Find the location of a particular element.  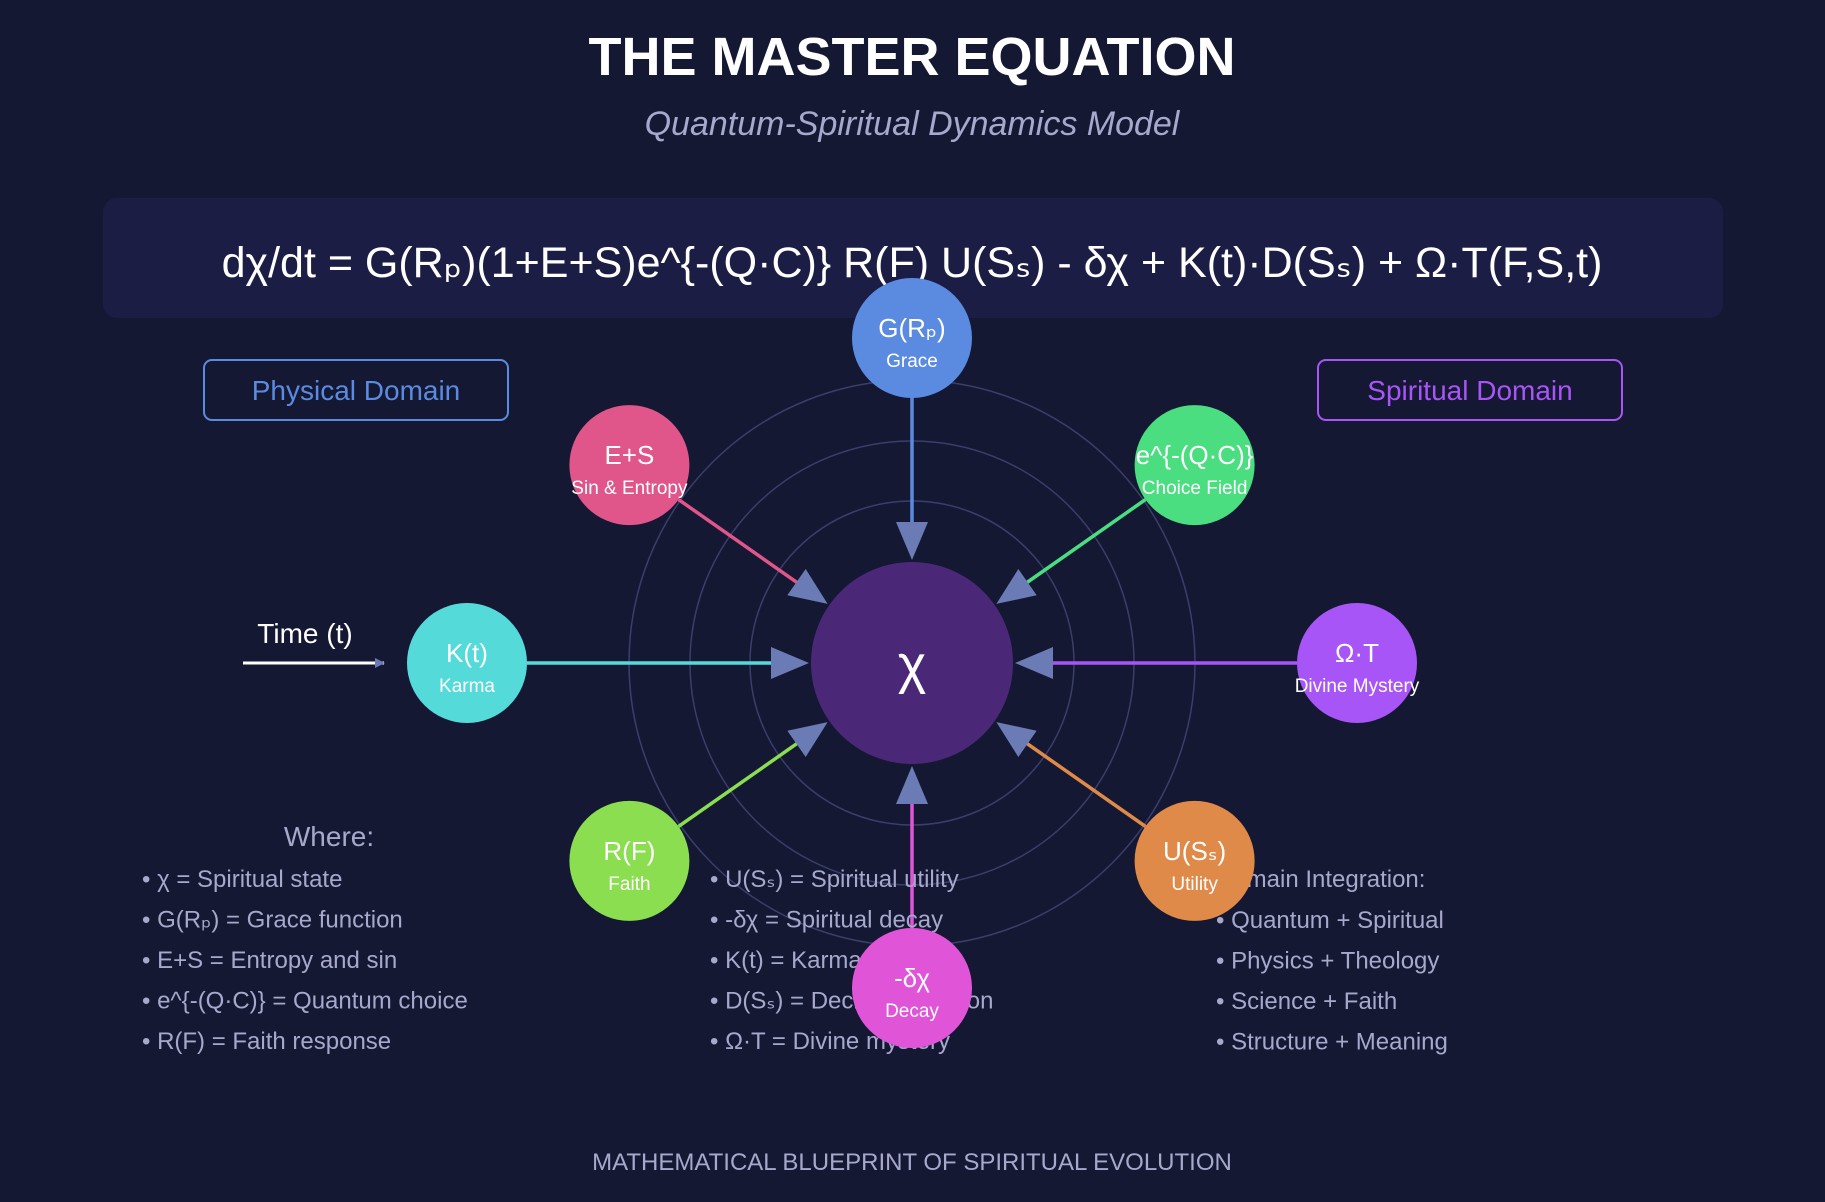

node-circle-decay is located at coordinates (912, 988).